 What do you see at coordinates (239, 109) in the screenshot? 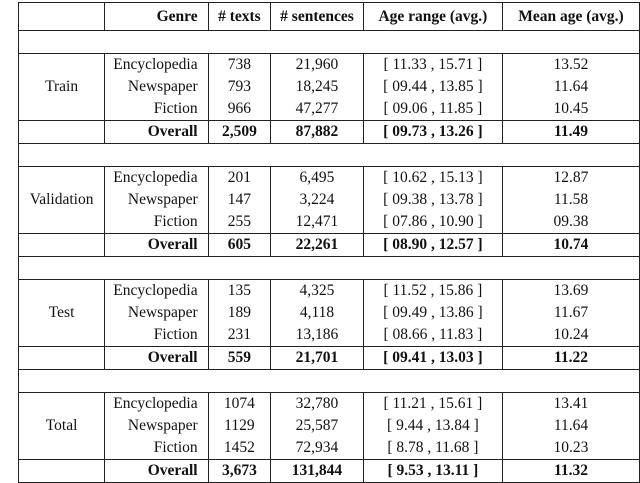
I see `texts-cell: 966` at bounding box center [239, 109].